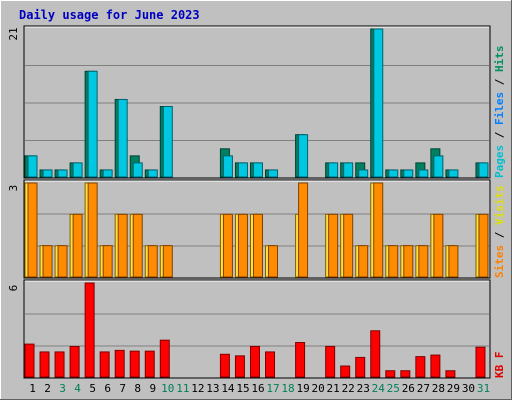 The image size is (512, 405). Describe the element at coordinates (228, 388) in the screenshot. I see `x-tick-label: 14` at that location.